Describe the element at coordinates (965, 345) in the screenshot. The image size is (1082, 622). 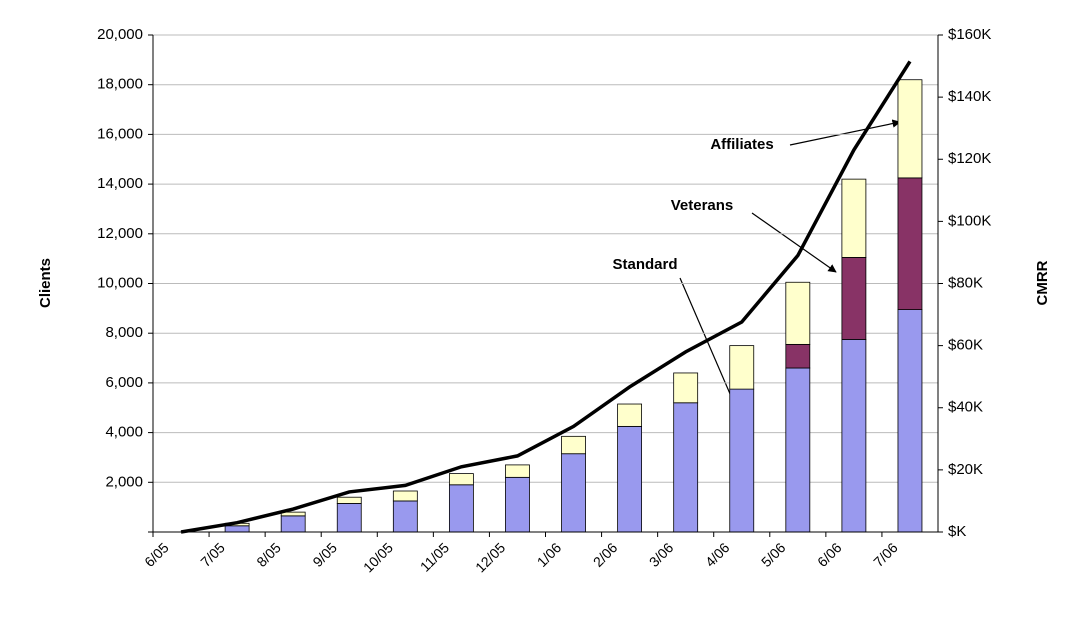
I see `y2-tick-label: $60K` at that location.